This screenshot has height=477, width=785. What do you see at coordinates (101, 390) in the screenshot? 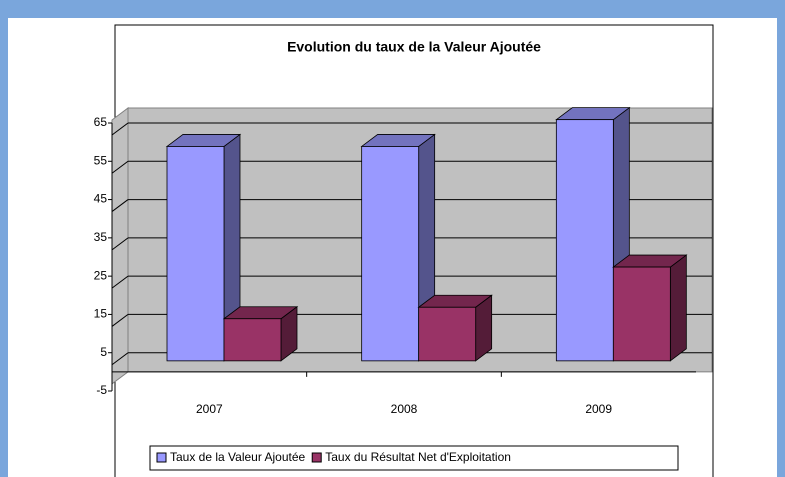
I see `y-tick-label: -5` at bounding box center [101, 390].